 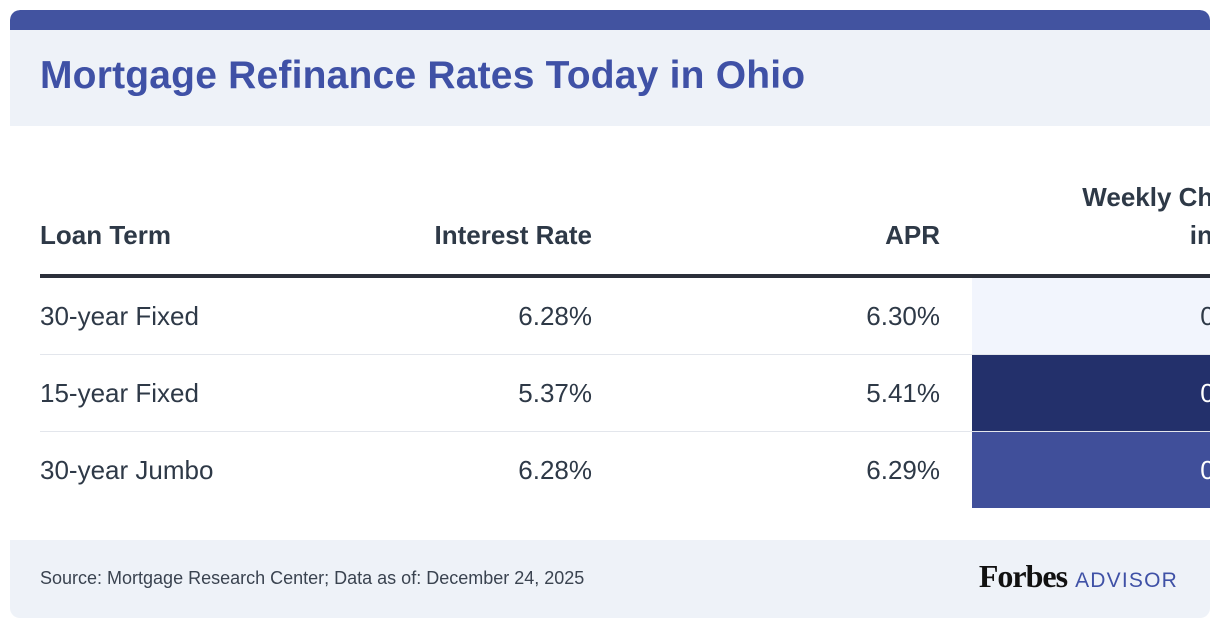 What do you see at coordinates (798, 227) in the screenshot?
I see `column-header-apr: APR` at bounding box center [798, 227].